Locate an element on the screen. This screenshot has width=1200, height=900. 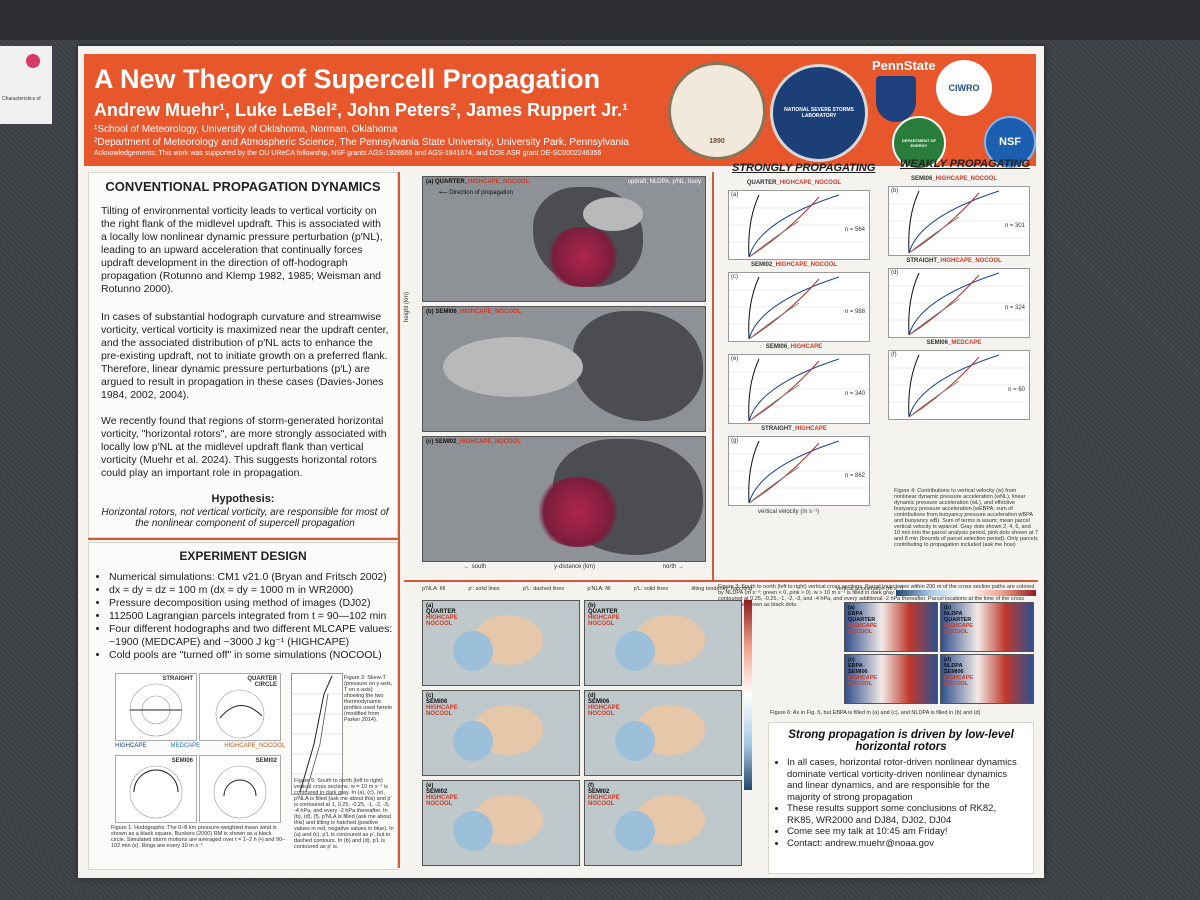
figure-3-xaxis: ← south y-distance (km) north → is located at coordinates (574, 567).